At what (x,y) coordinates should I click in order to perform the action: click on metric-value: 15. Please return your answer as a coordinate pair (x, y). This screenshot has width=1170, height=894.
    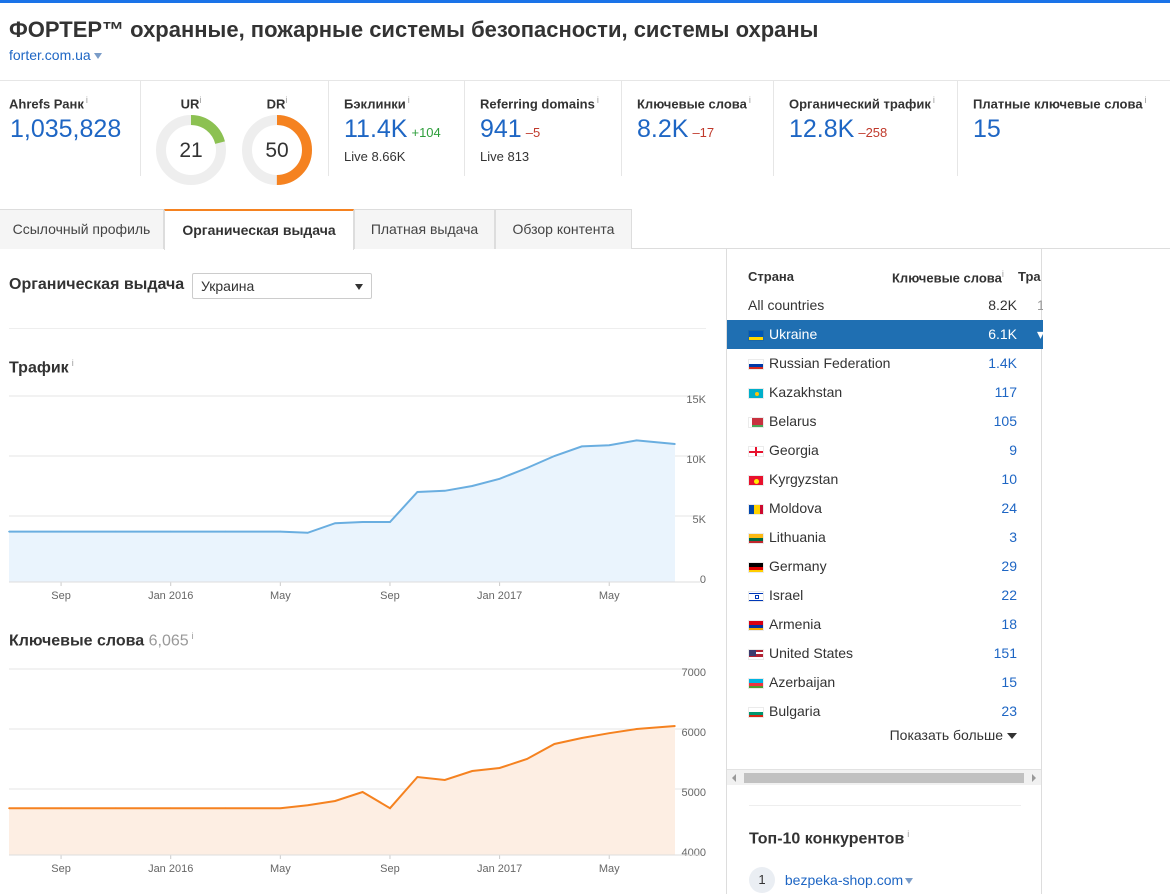
    Looking at the image, I should click on (987, 129).